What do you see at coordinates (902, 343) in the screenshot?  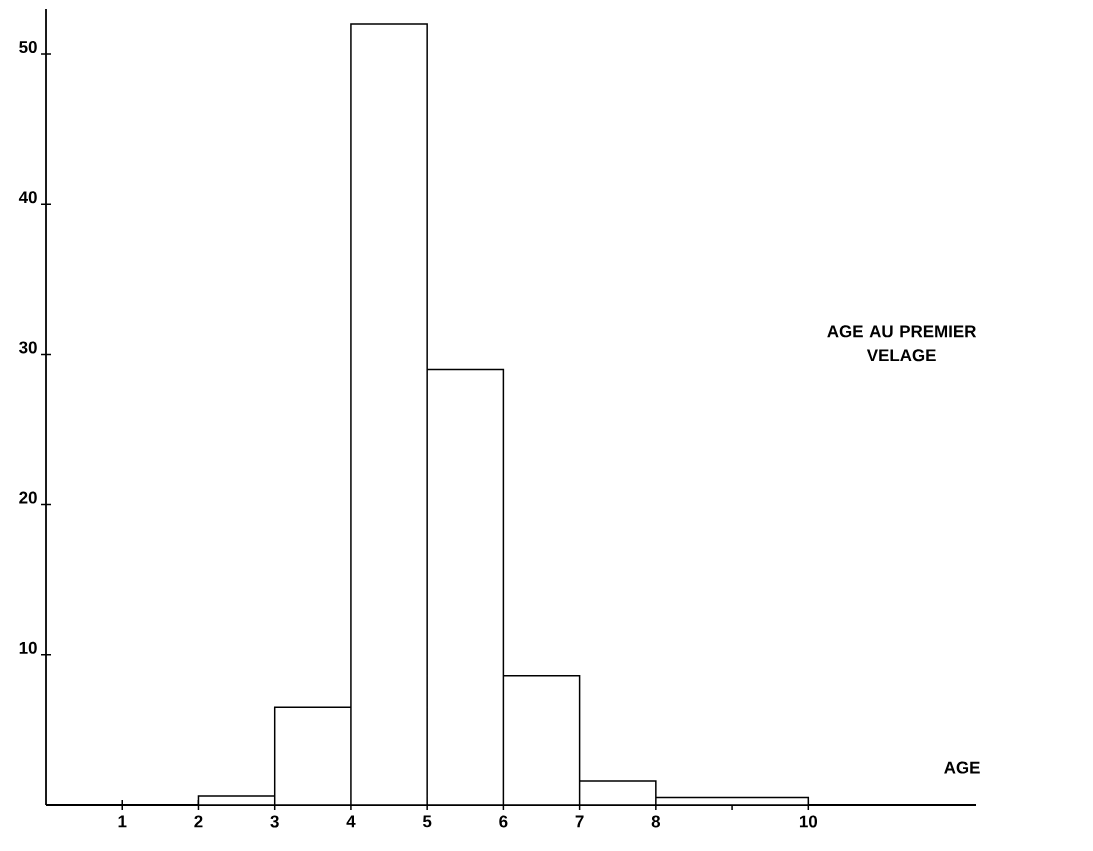 I see `text: AGE AU PREMIER VELAGE` at bounding box center [902, 343].